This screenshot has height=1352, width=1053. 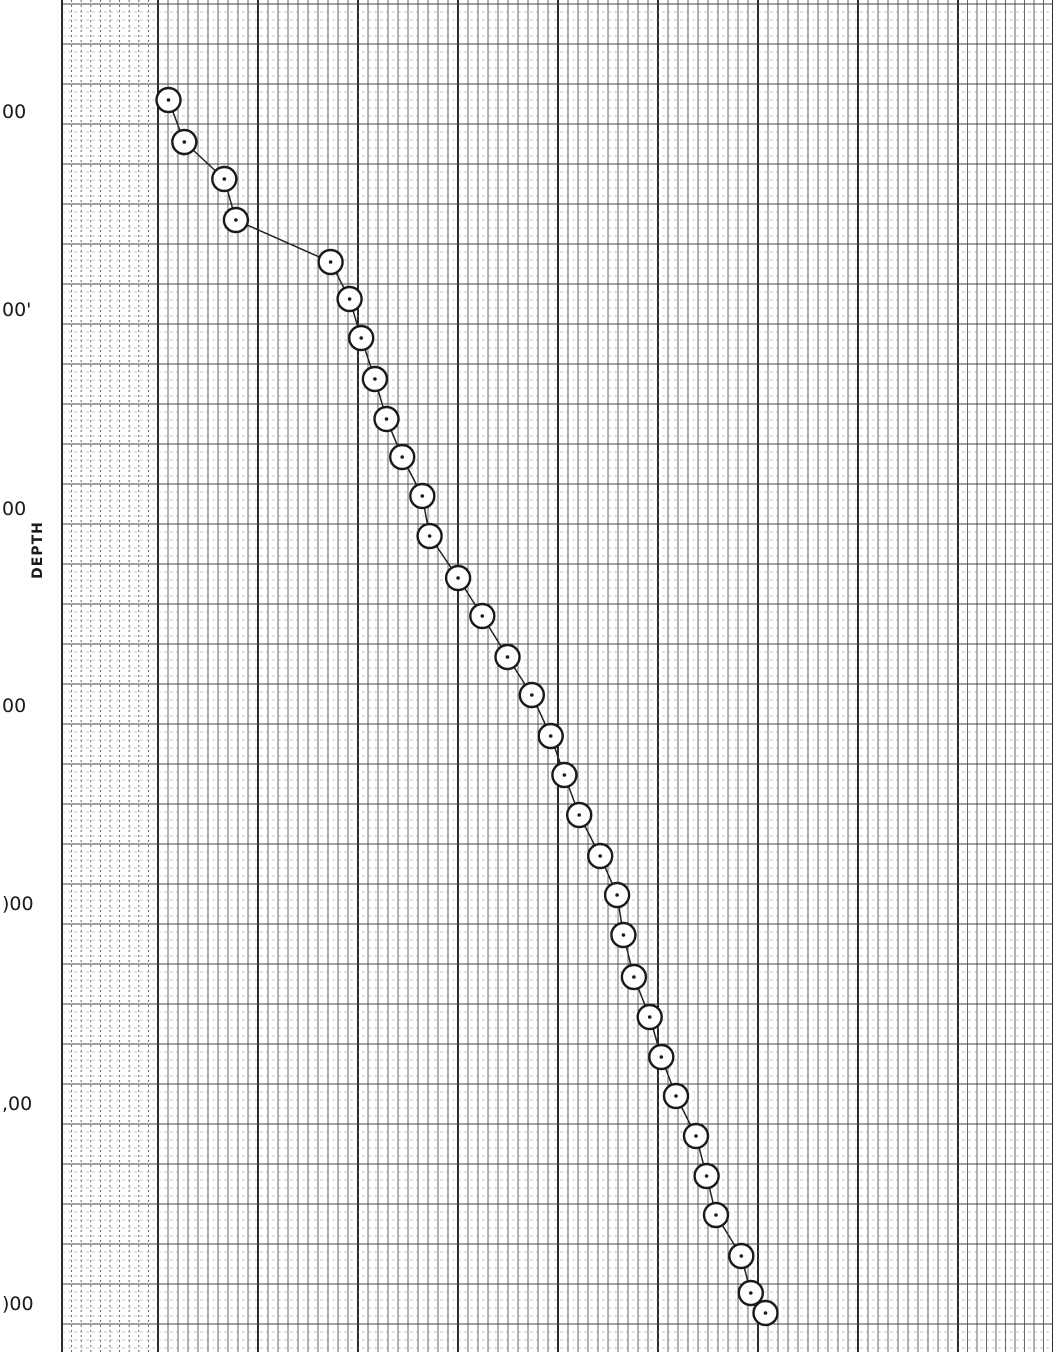 What do you see at coordinates (17, 1104) in the screenshot?
I see `y-tick-label: ,00` at bounding box center [17, 1104].